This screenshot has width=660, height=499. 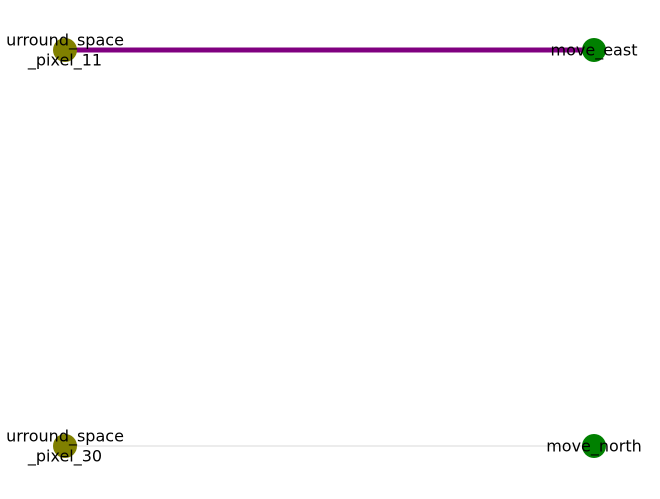 I want to click on node-label-surround-space-pixel-11-line-1: urround_space, so click(x=65, y=41).